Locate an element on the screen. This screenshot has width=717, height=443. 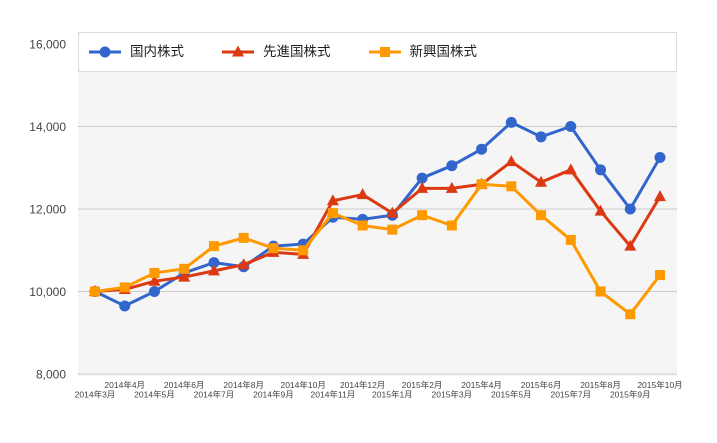
x-tick-label: 2014年8月 is located at coordinates (243, 385).